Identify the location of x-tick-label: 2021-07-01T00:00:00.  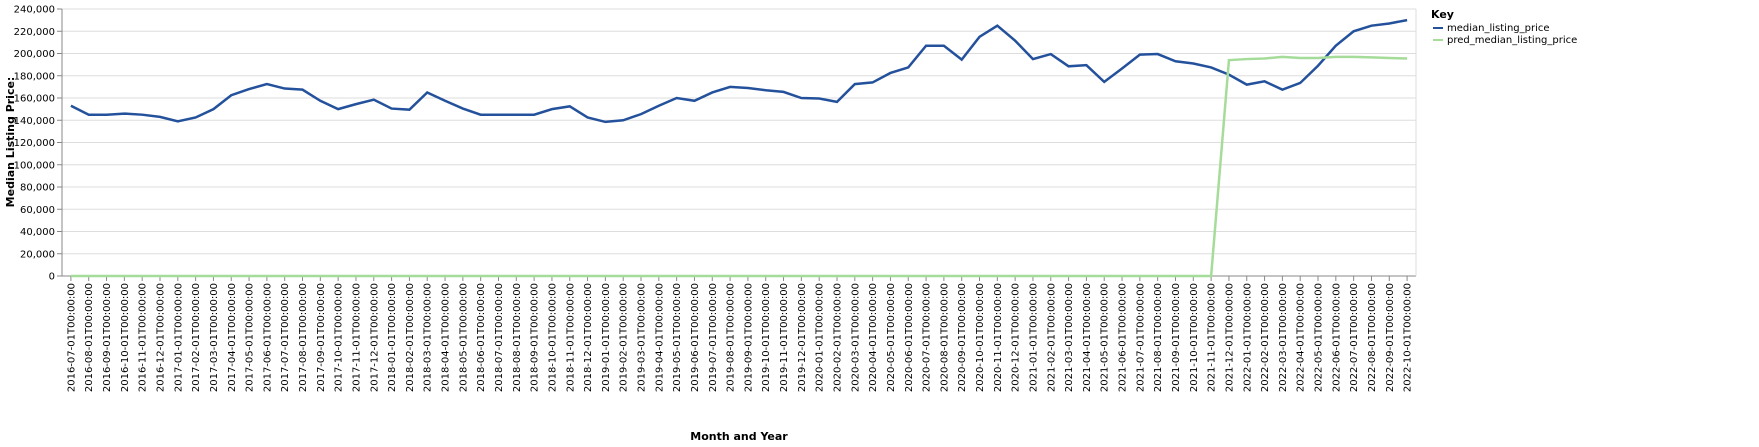
(1140, 337).